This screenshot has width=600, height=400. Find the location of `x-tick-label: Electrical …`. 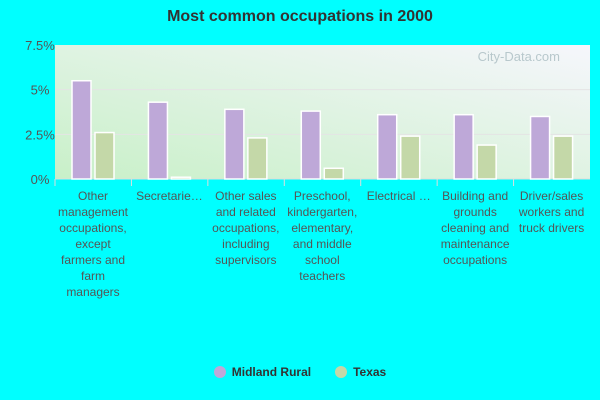

x-tick-label: Electrical … is located at coordinates (398, 196).